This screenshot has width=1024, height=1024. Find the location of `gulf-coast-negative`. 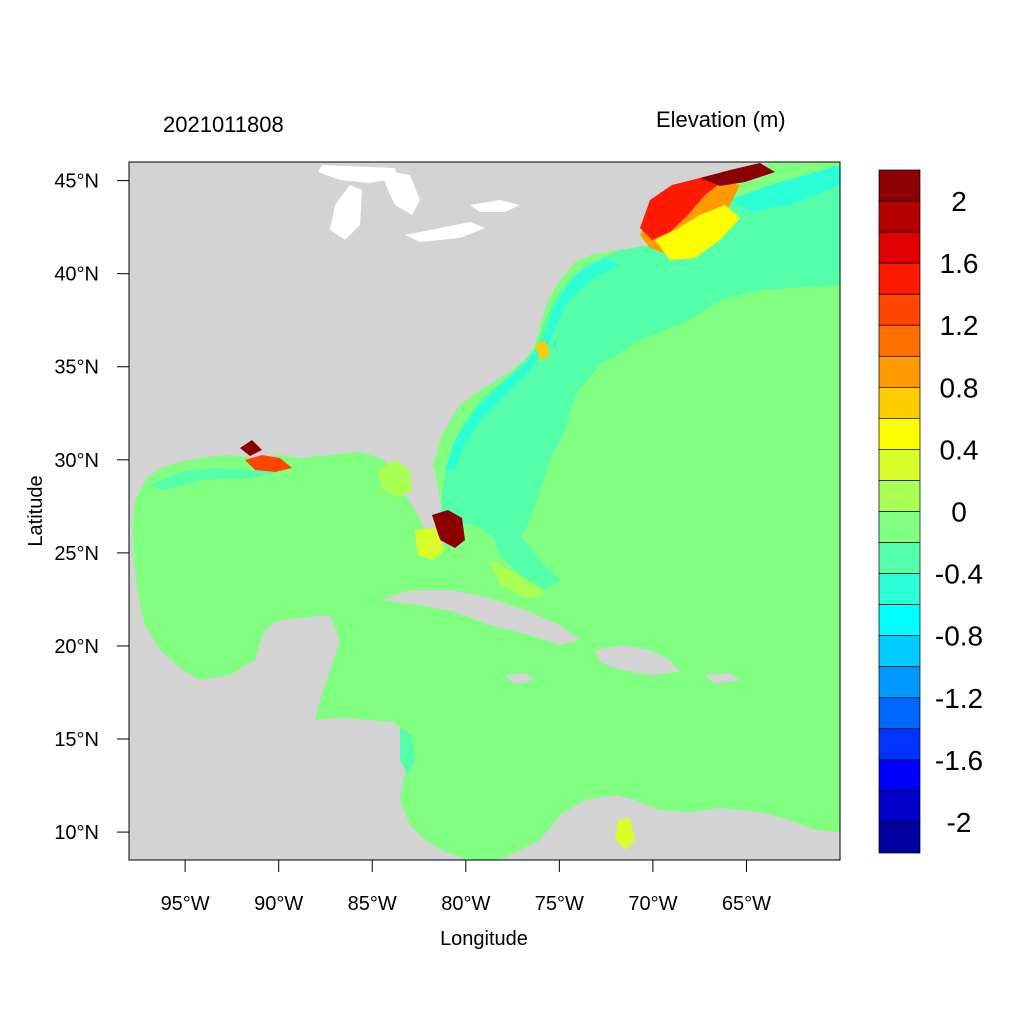

gulf-coast-negative is located at coordinates (215, 479).